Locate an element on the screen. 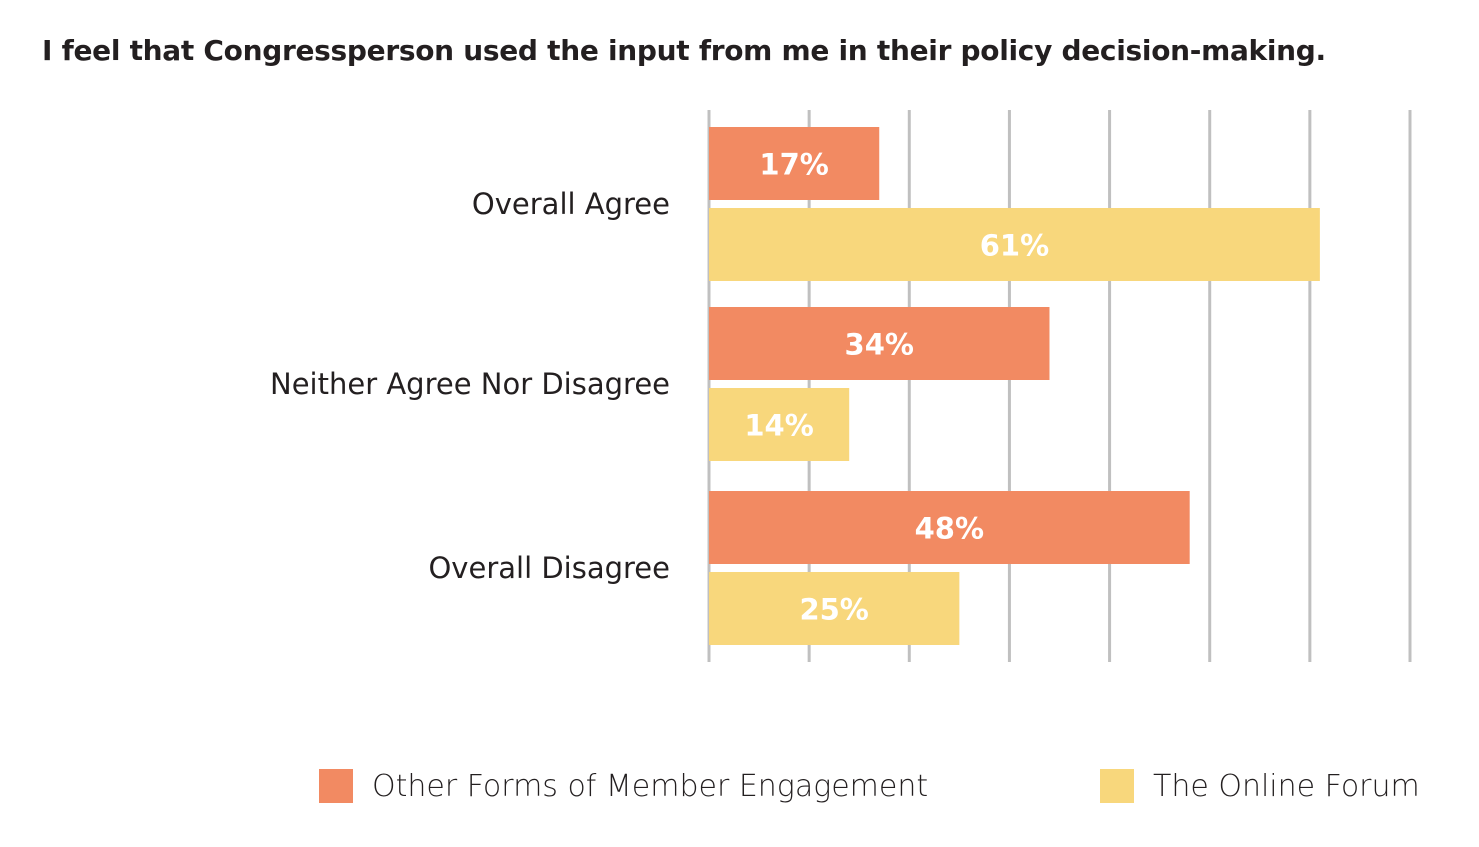 The image size is (1479, 847). legend-label-online-forum: The Online Forum is located at coordinates (1286, 786).